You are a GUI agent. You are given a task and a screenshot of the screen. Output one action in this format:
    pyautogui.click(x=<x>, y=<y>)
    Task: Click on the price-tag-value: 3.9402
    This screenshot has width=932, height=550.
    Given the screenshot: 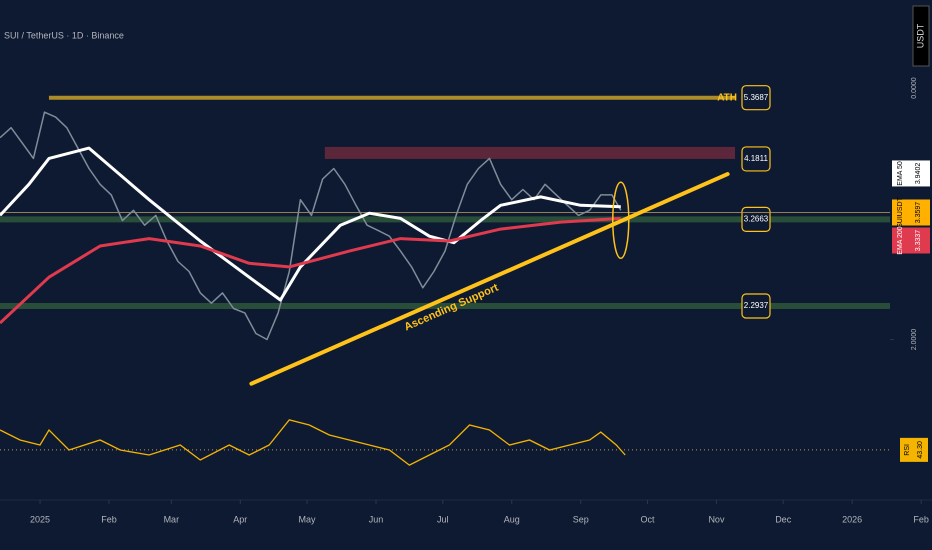 What is the action you would take?
    pyautogui.click(x=918, y=174)
    